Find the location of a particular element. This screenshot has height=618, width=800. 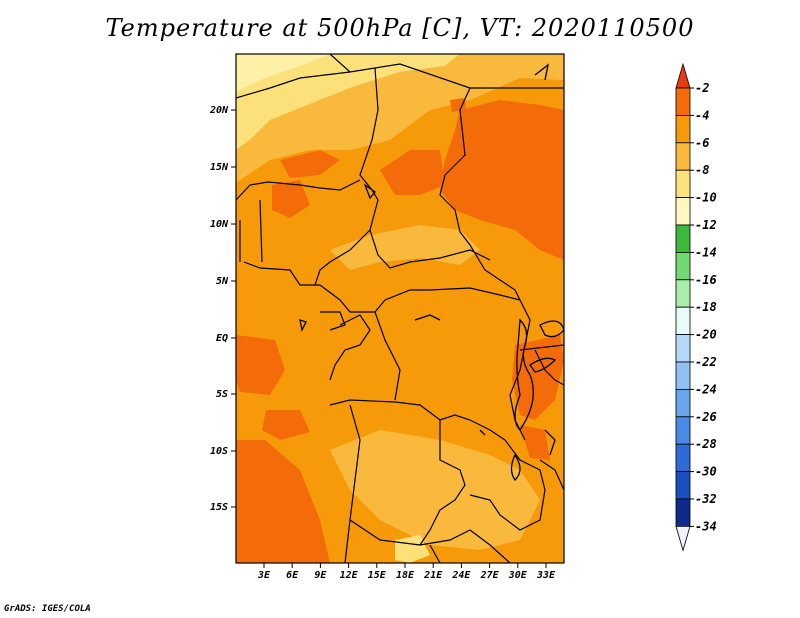

lat-label: 10N is located at coordinates (219, 224).